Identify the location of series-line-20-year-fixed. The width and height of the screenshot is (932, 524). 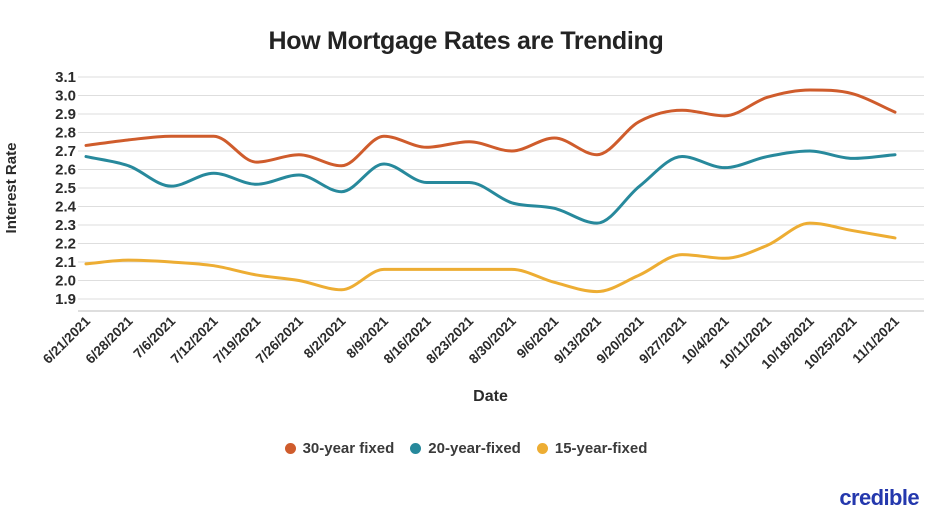
(490, 187).